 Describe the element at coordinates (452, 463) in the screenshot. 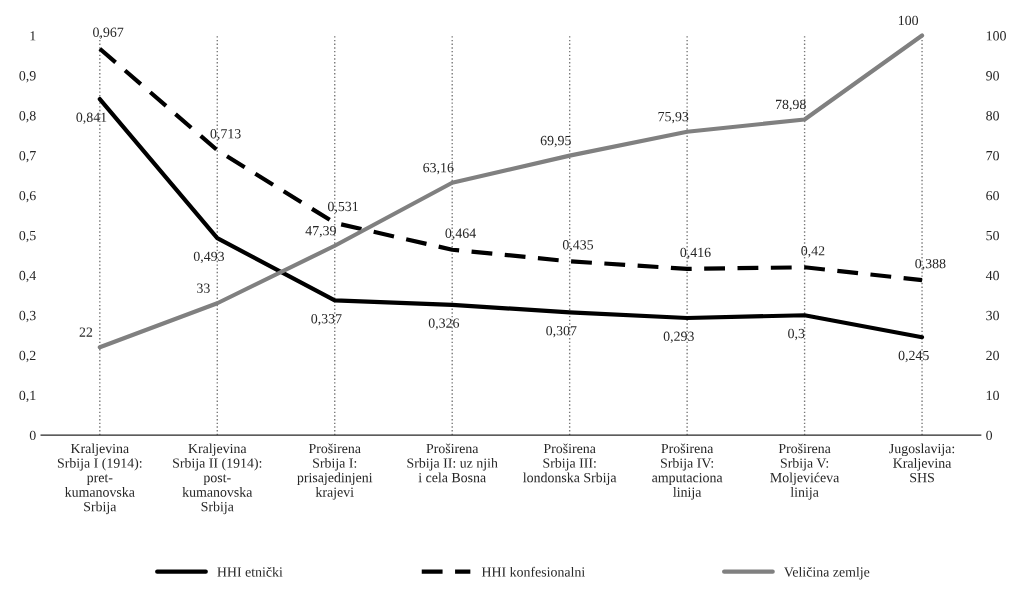

I see `x-tick-label: Proširena Srbija II: uz njih i cela Bosna` at that location.